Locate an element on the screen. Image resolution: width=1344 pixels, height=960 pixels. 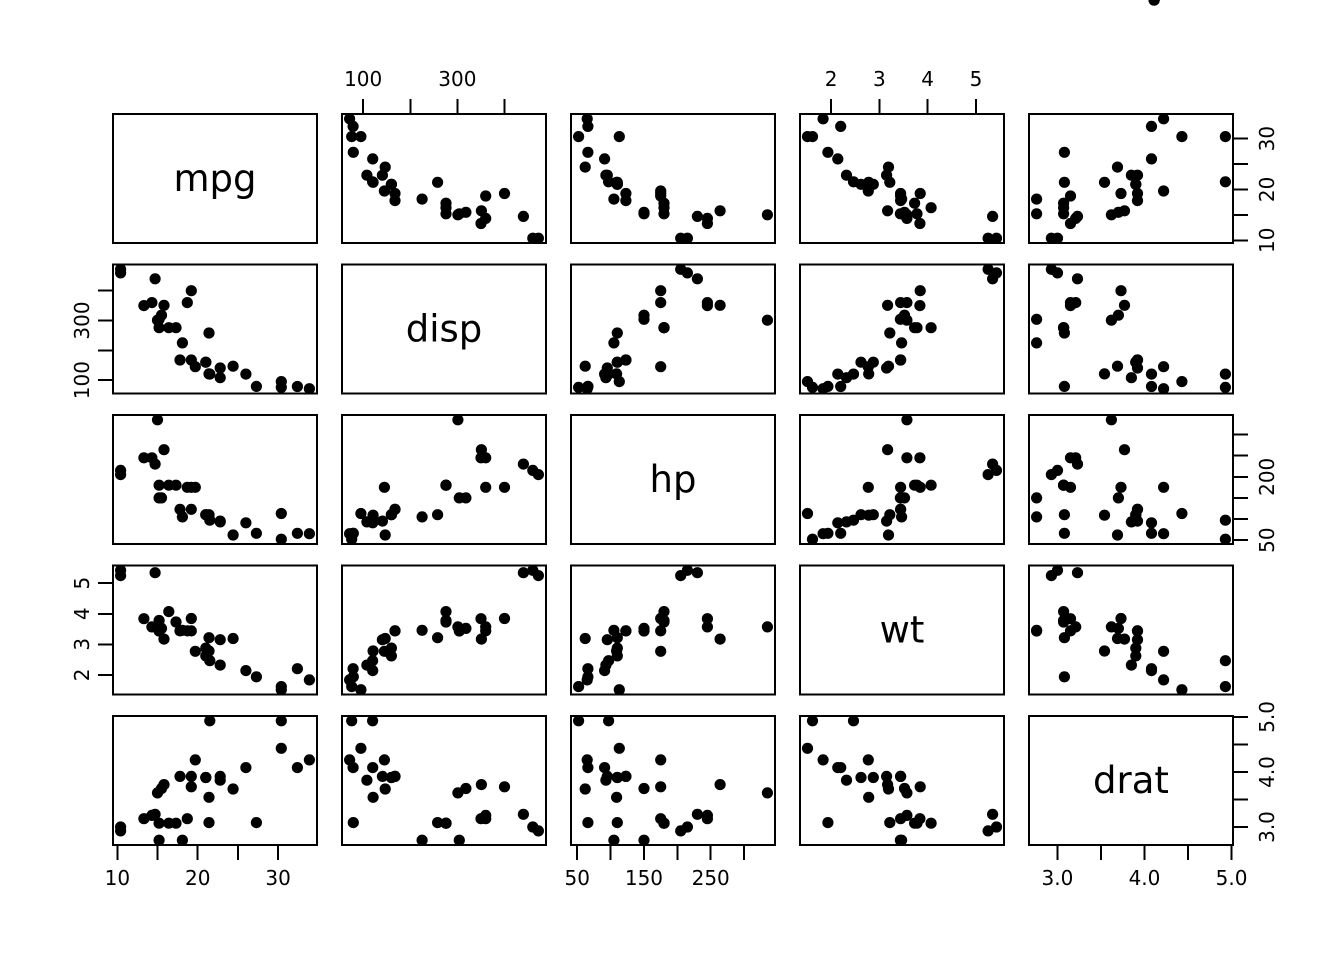
panel-disp-vs-disp is located at coordinates (444, 329).